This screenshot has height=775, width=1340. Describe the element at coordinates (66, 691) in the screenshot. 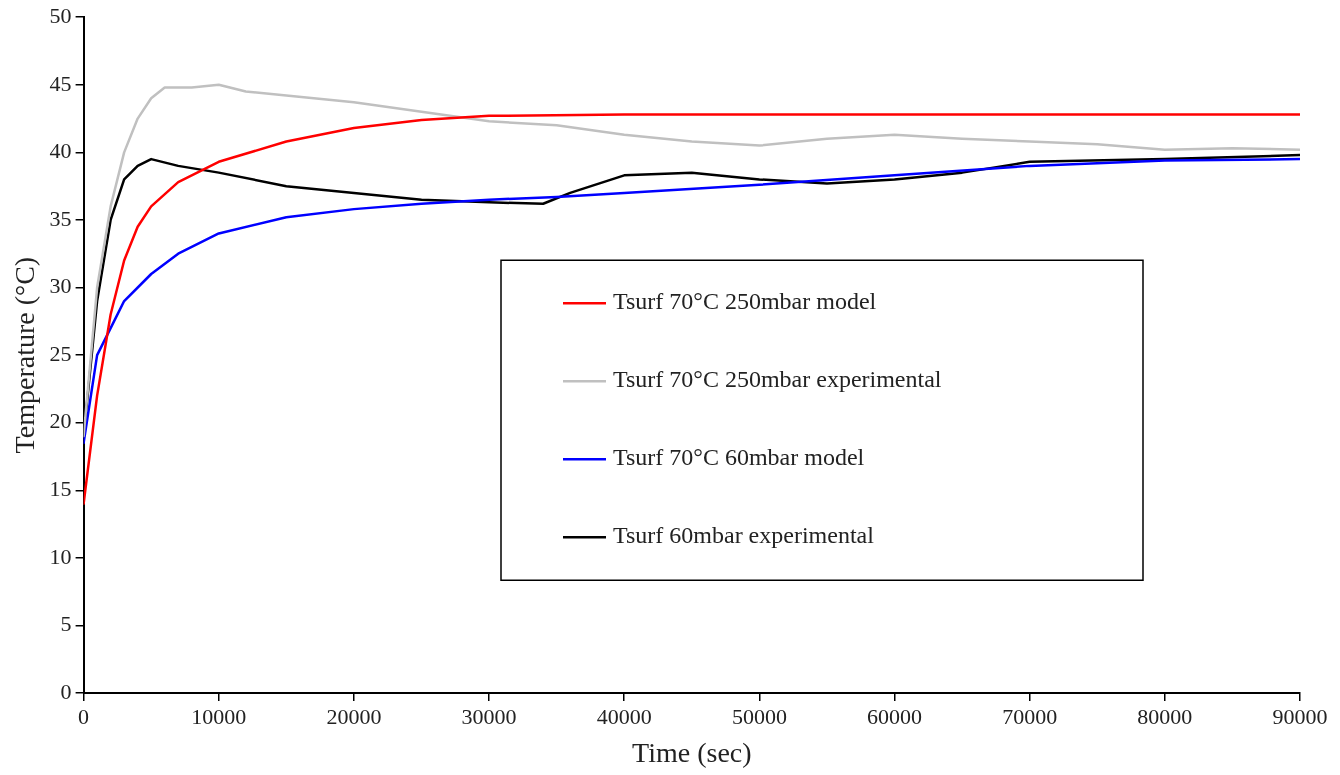

I see `y-tick-label: 0` at that location.